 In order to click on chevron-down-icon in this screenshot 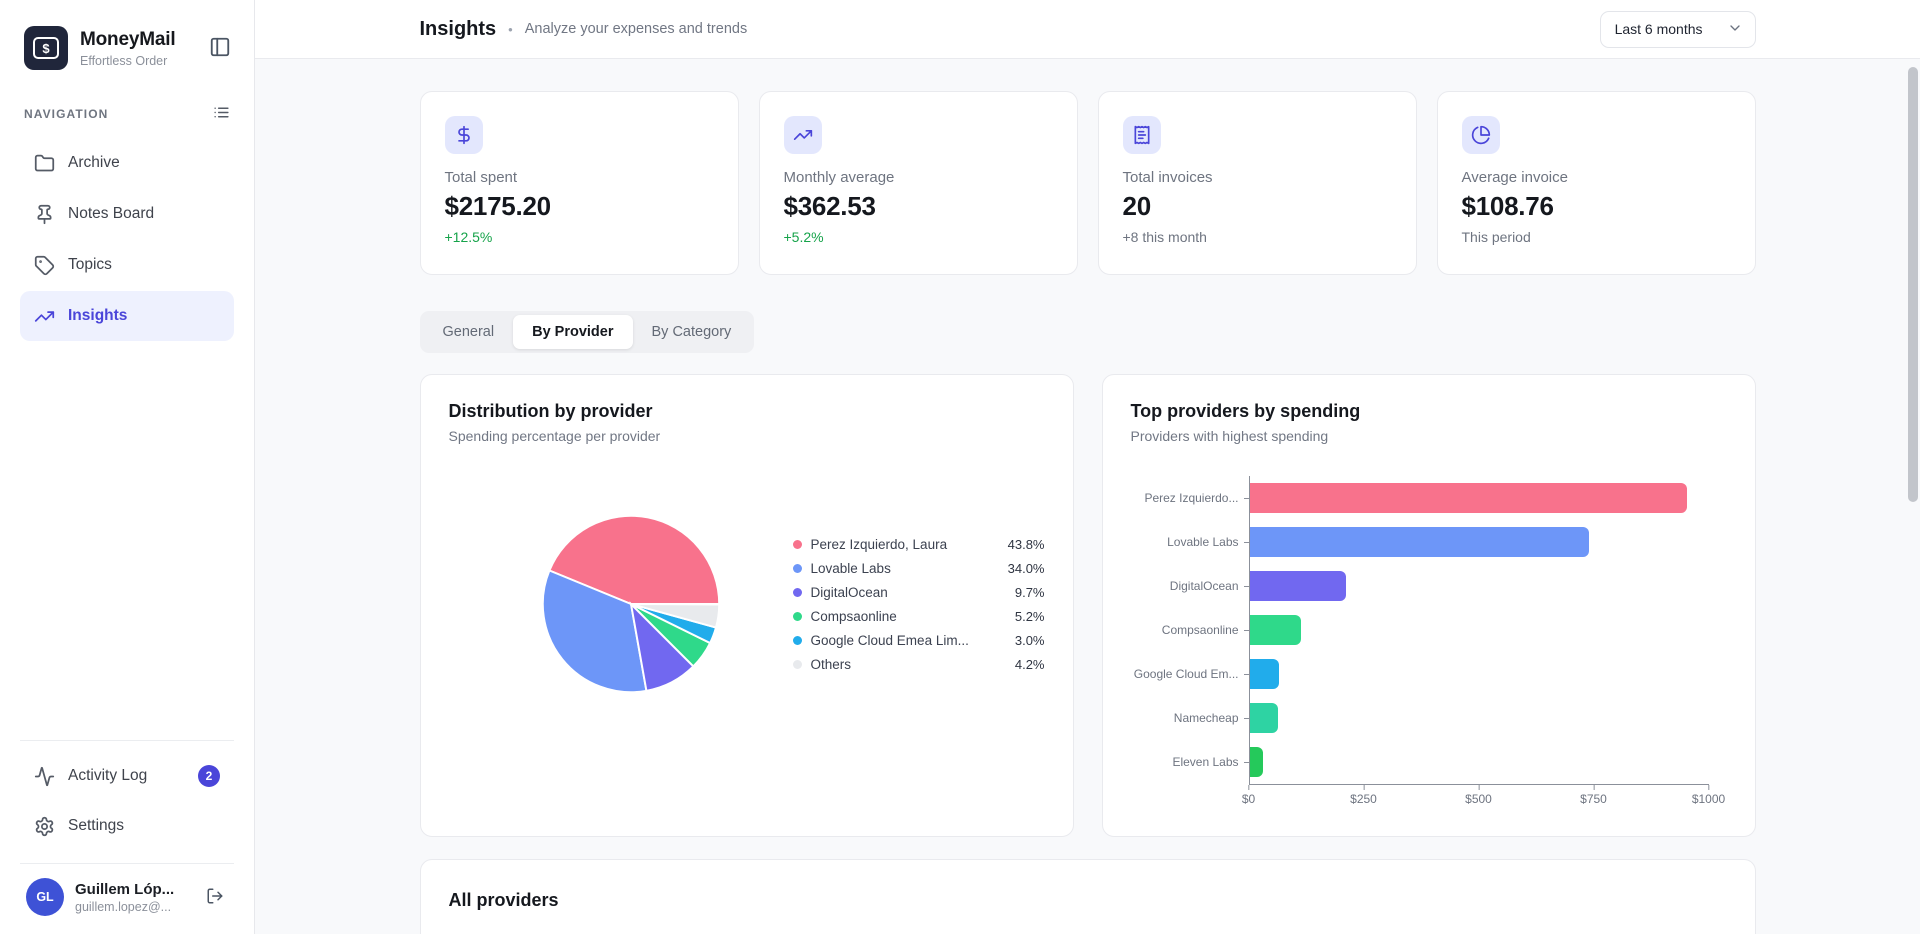, I will do `click(1734, 27)`.